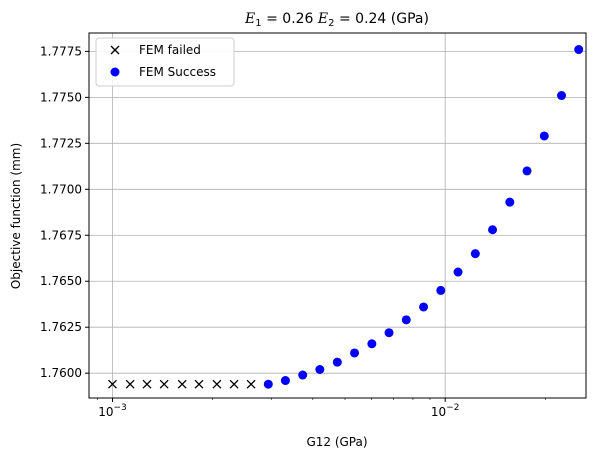 Image resolution: width=597 pixels, height=459 pixels. What do you see at coordinates (61, 235) in the screenshot?
I see `y-tick-label: 1.7675` at bounding box center [61, 235].